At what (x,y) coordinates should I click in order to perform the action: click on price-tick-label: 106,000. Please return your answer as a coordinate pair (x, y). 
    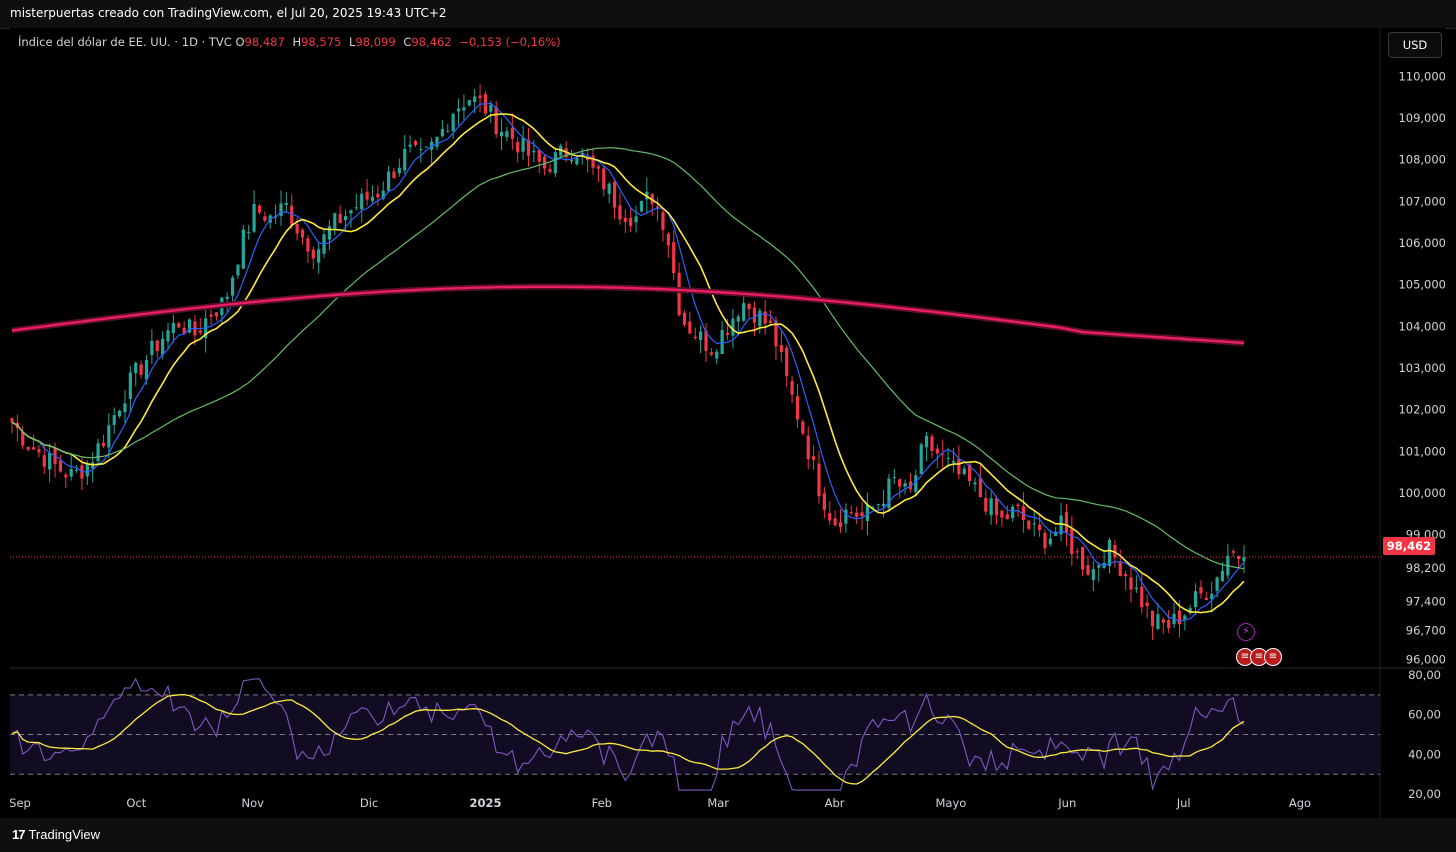
    Looking at the image, I should click on (1421, 243).